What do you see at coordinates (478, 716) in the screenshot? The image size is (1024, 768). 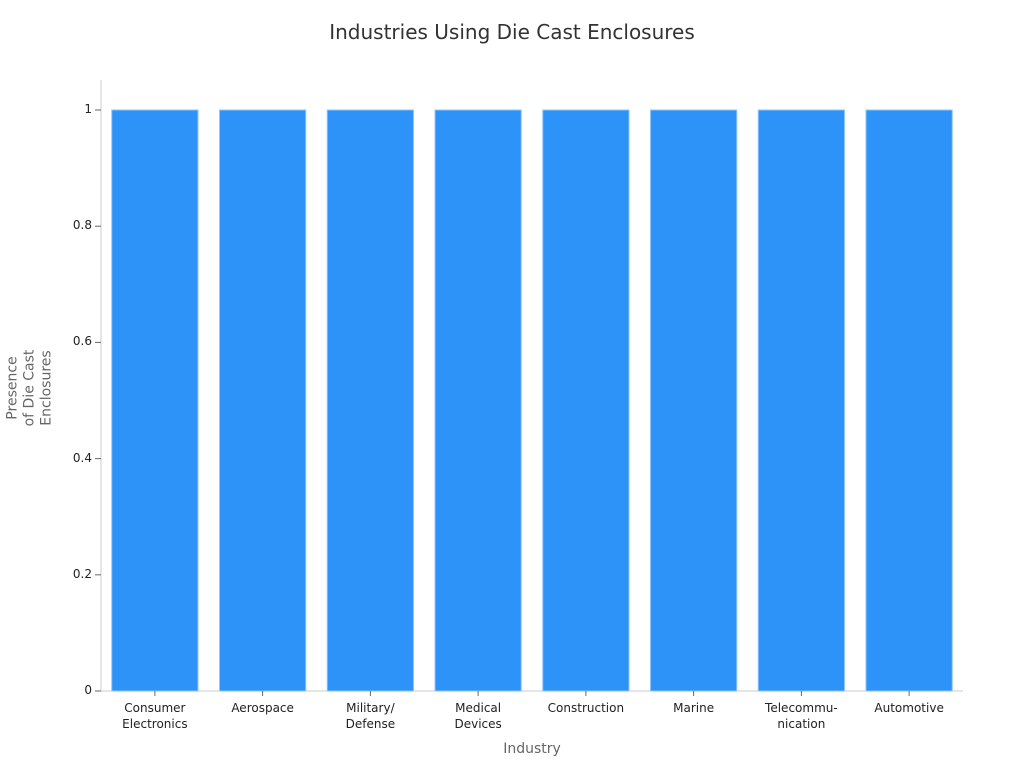 I see `x-tick-label: Medical Devices` at bounding box center [478, 716].